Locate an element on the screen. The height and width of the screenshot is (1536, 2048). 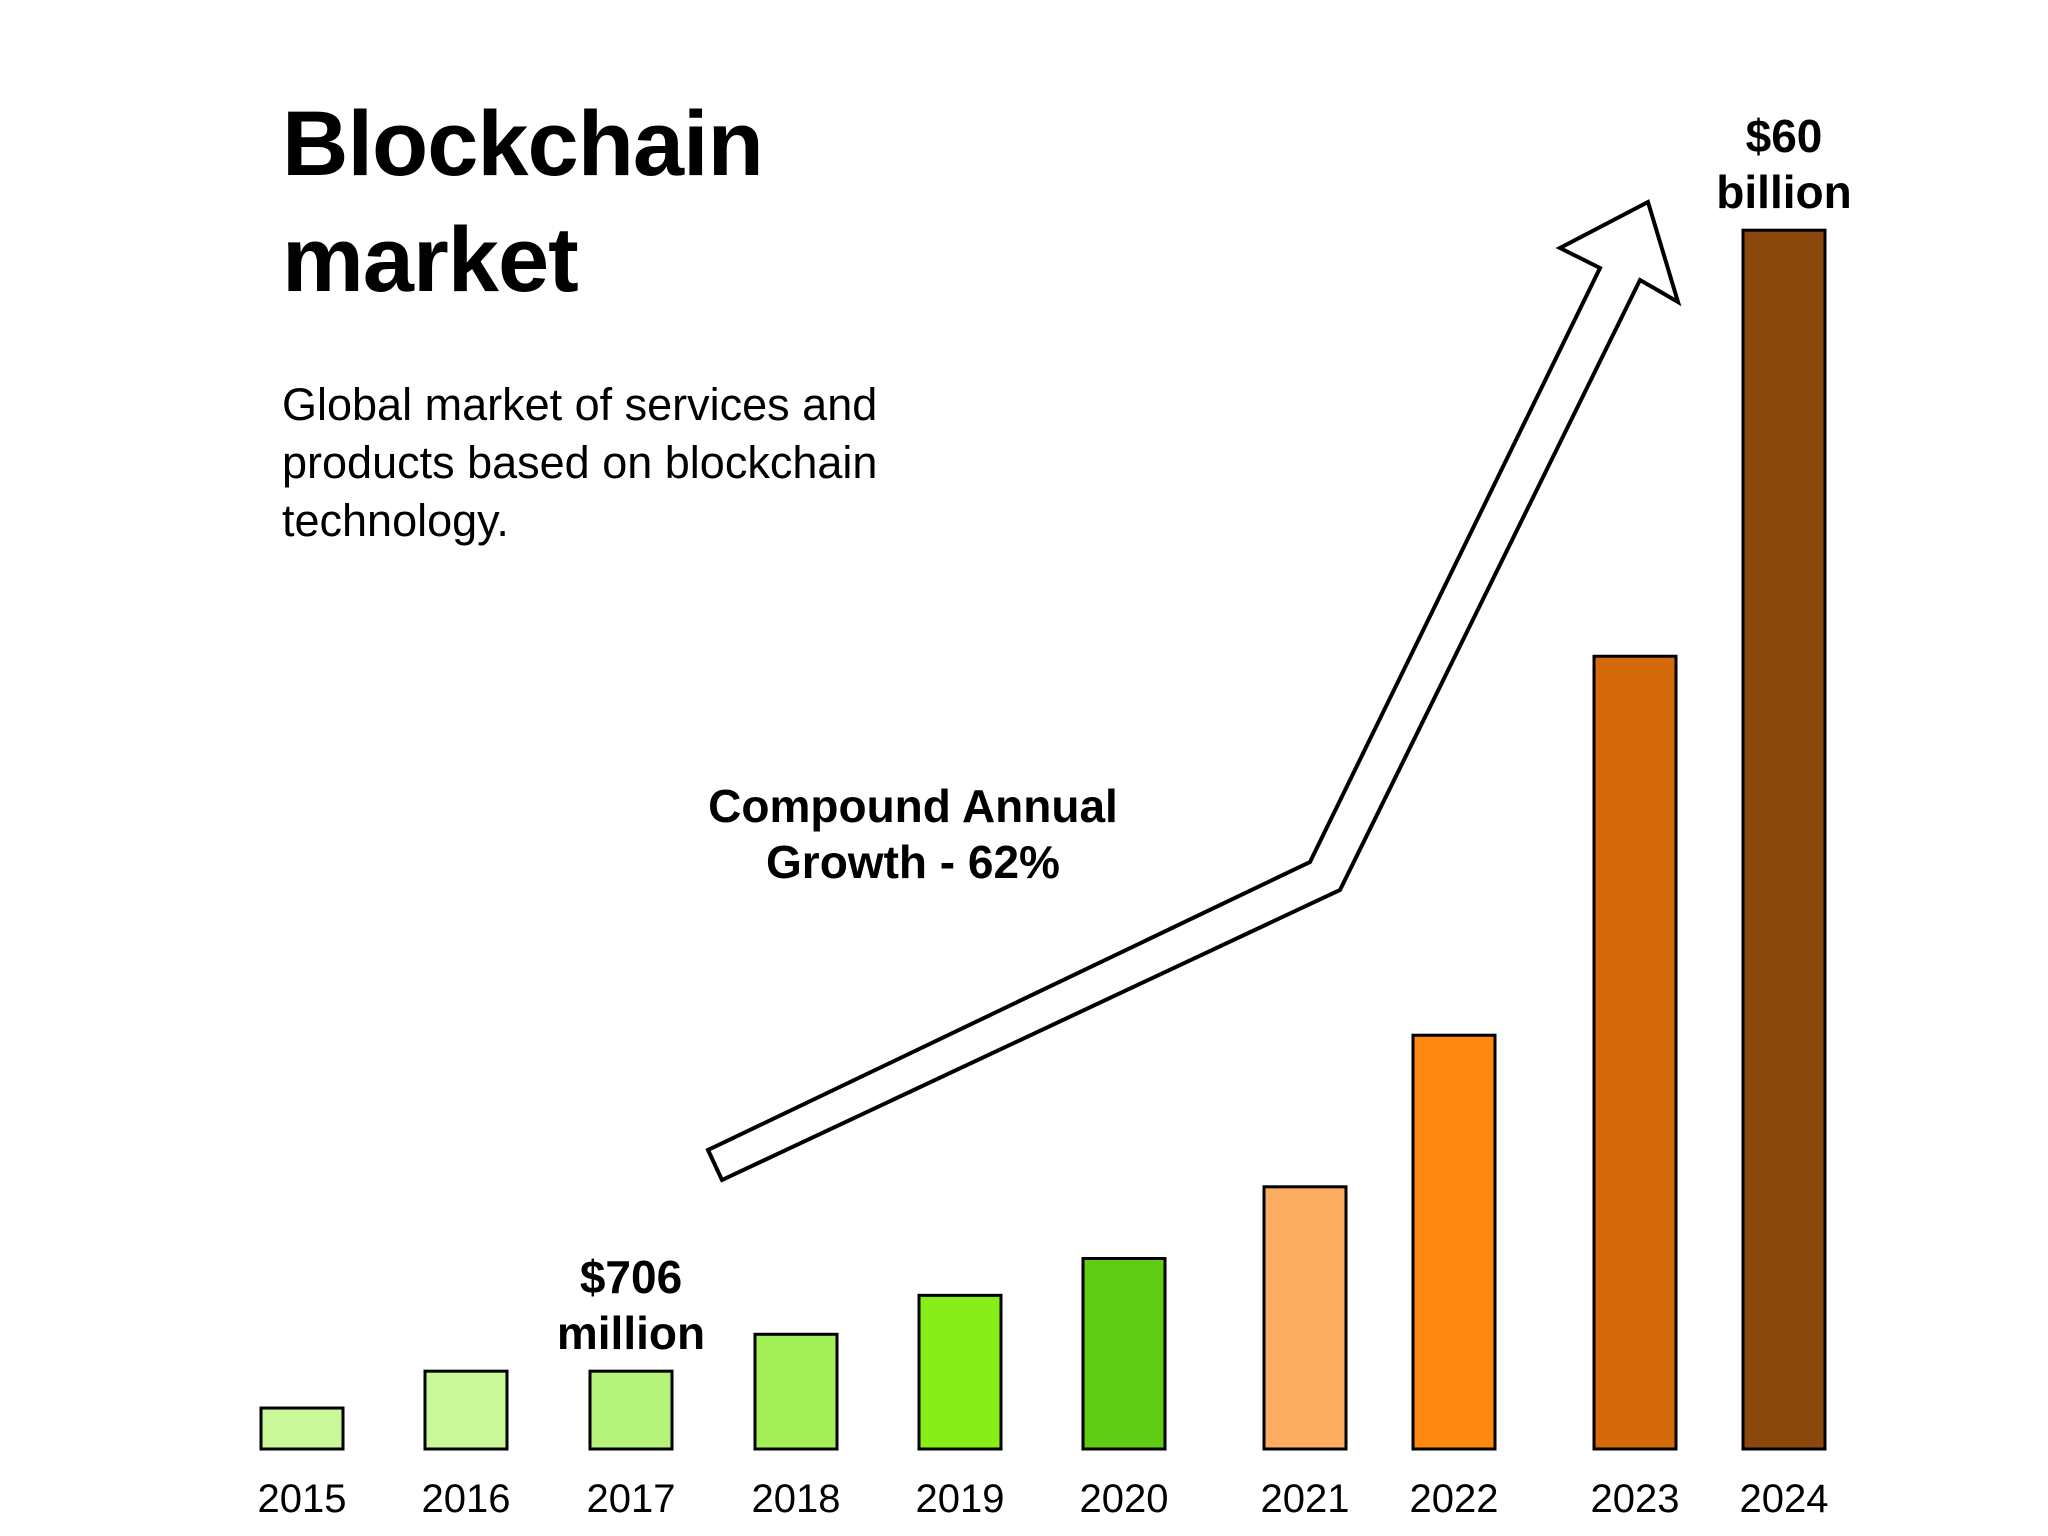
data-label-2017-line-1: $706 is located at coordinates (631, 1277).